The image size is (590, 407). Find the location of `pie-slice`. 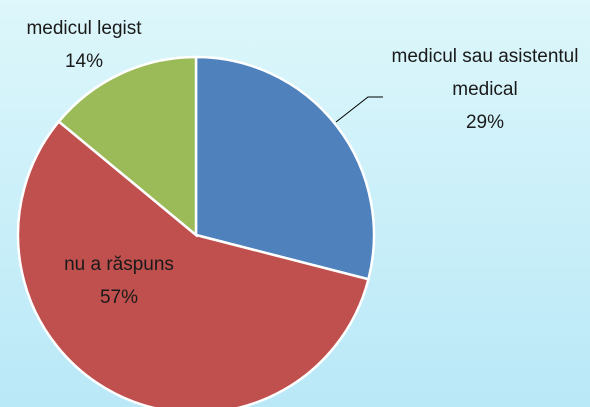

pie-slice is located at coordinates (127, 146).